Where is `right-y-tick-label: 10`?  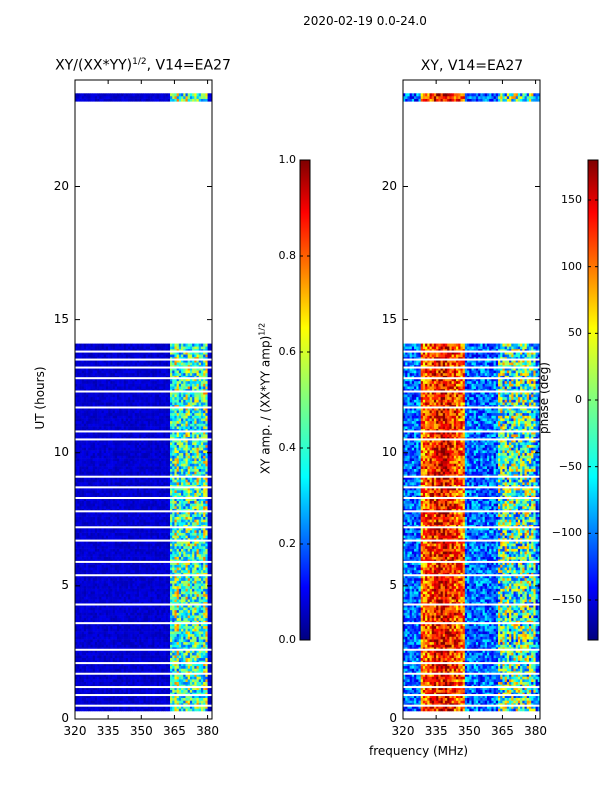 right-y-tick-label: 10 is located at coordinates (389, 451).